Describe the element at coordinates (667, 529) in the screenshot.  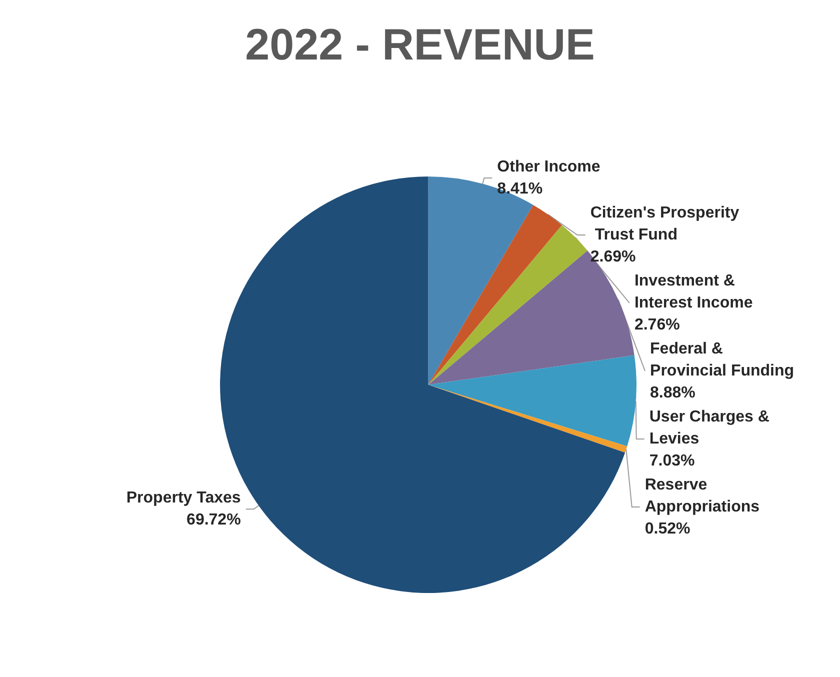
I see `data-label: 0.52%` at that location.